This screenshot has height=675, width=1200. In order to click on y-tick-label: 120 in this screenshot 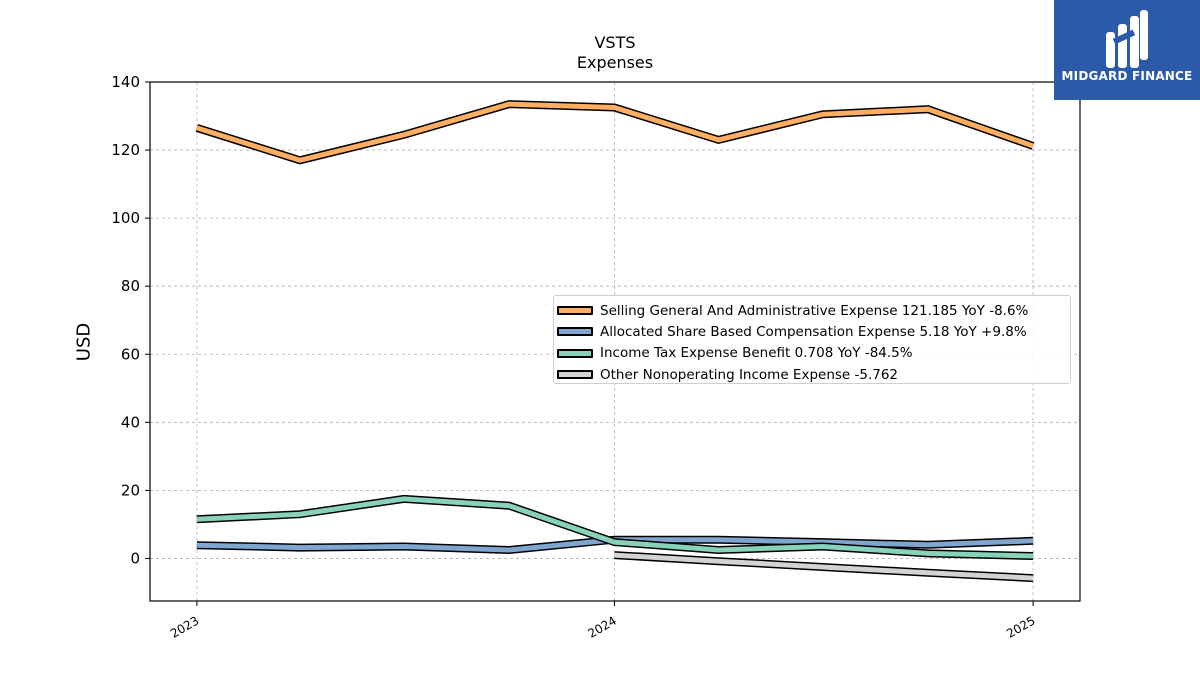, I will do `click(125, 150)`.